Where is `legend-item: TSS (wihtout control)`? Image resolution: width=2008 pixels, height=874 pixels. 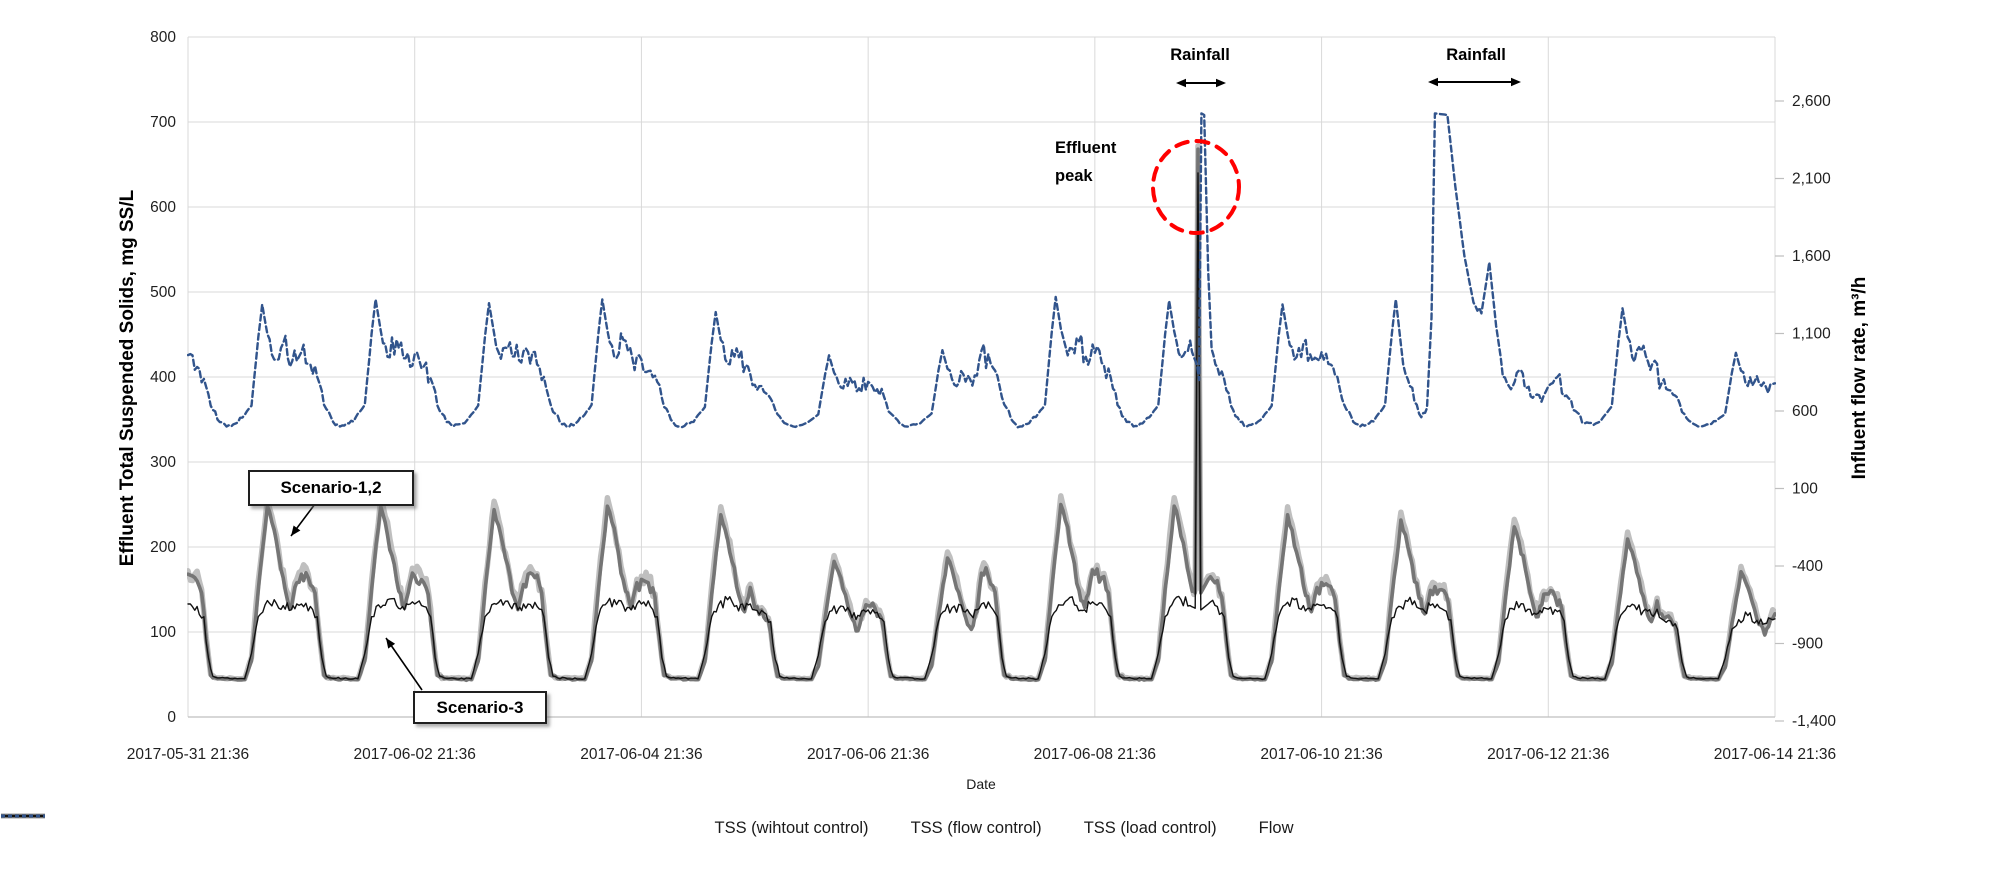
legend-item: TSS (wihtout control) is located at coordinates (435, 825).